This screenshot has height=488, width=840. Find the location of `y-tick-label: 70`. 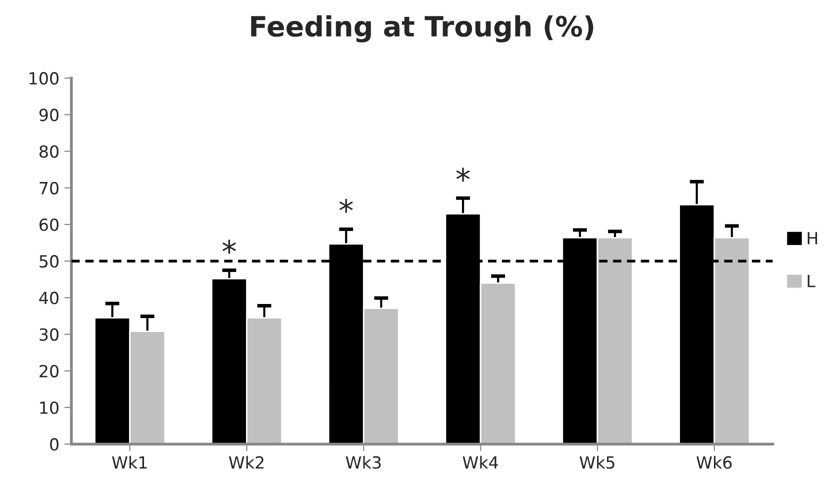

y-tick-label: 70 is located at coordinates (49, 188).